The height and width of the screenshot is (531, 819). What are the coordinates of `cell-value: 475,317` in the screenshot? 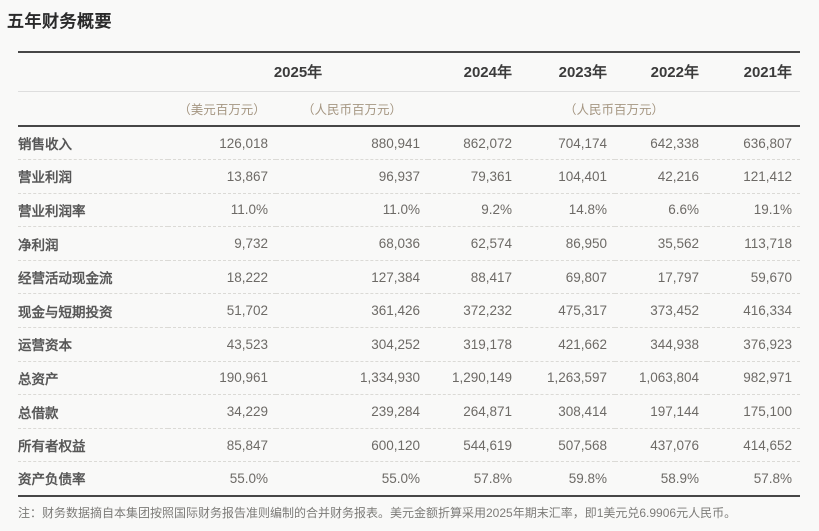 It's located at (582, 311).